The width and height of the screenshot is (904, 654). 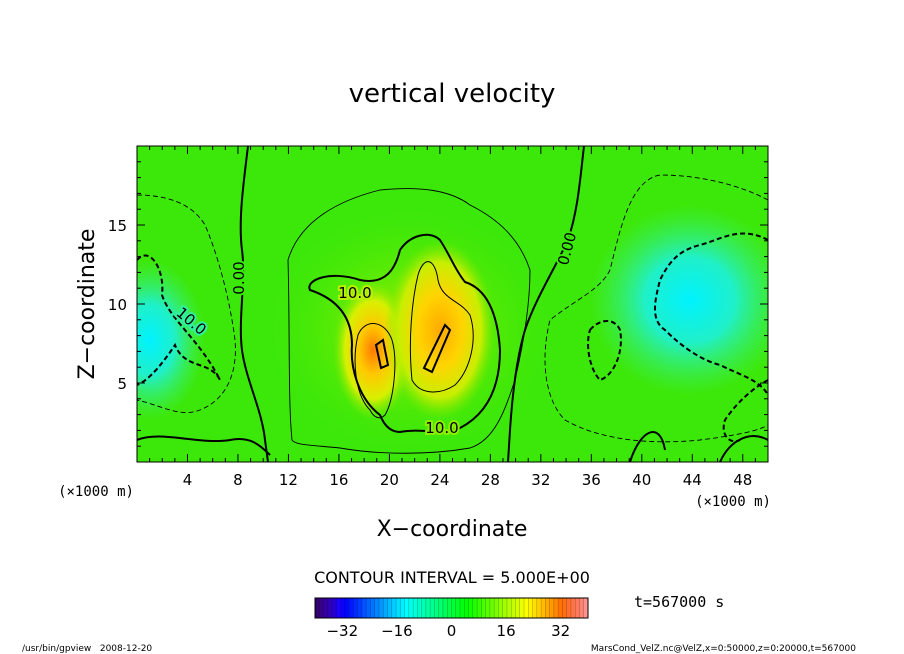 What do you see at coordinates (441, 428) in the screenshot?
I see `contour-label-ten-bottom: 10.0` at bounding box center [441, 428].